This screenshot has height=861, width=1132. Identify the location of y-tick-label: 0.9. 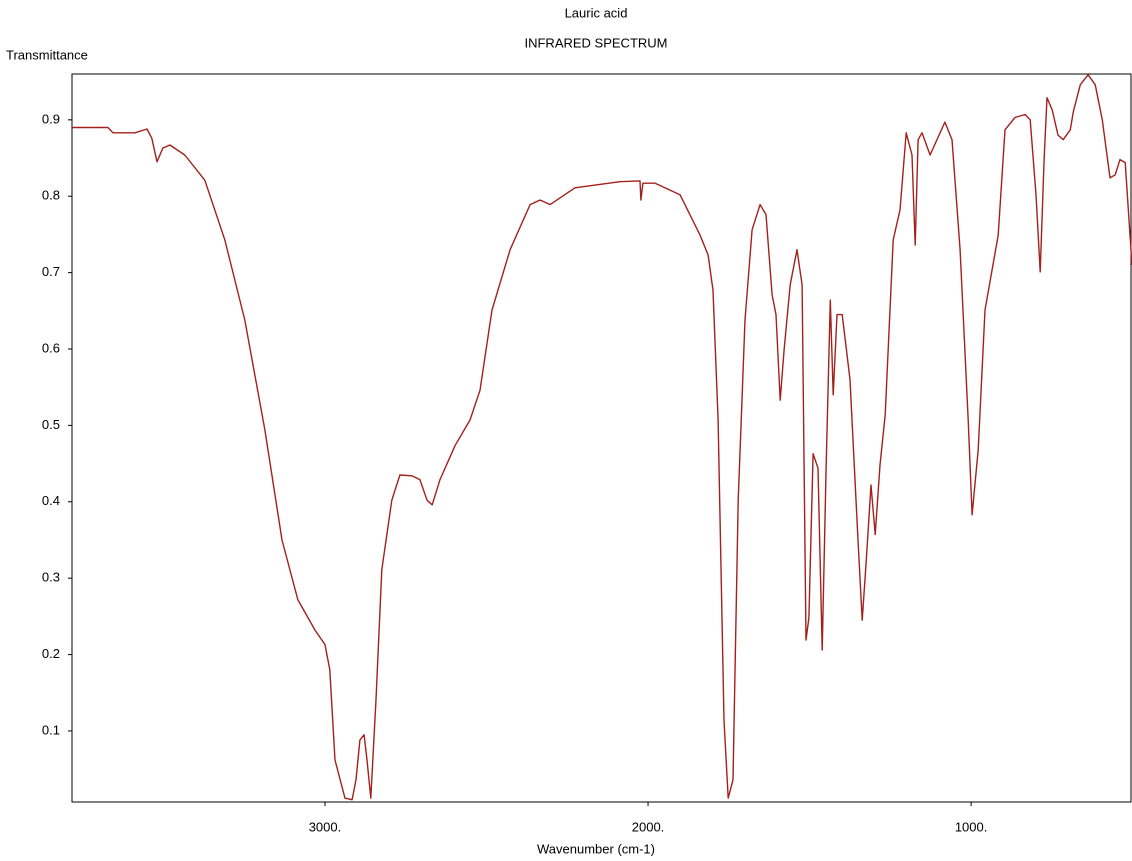
(51, 118).